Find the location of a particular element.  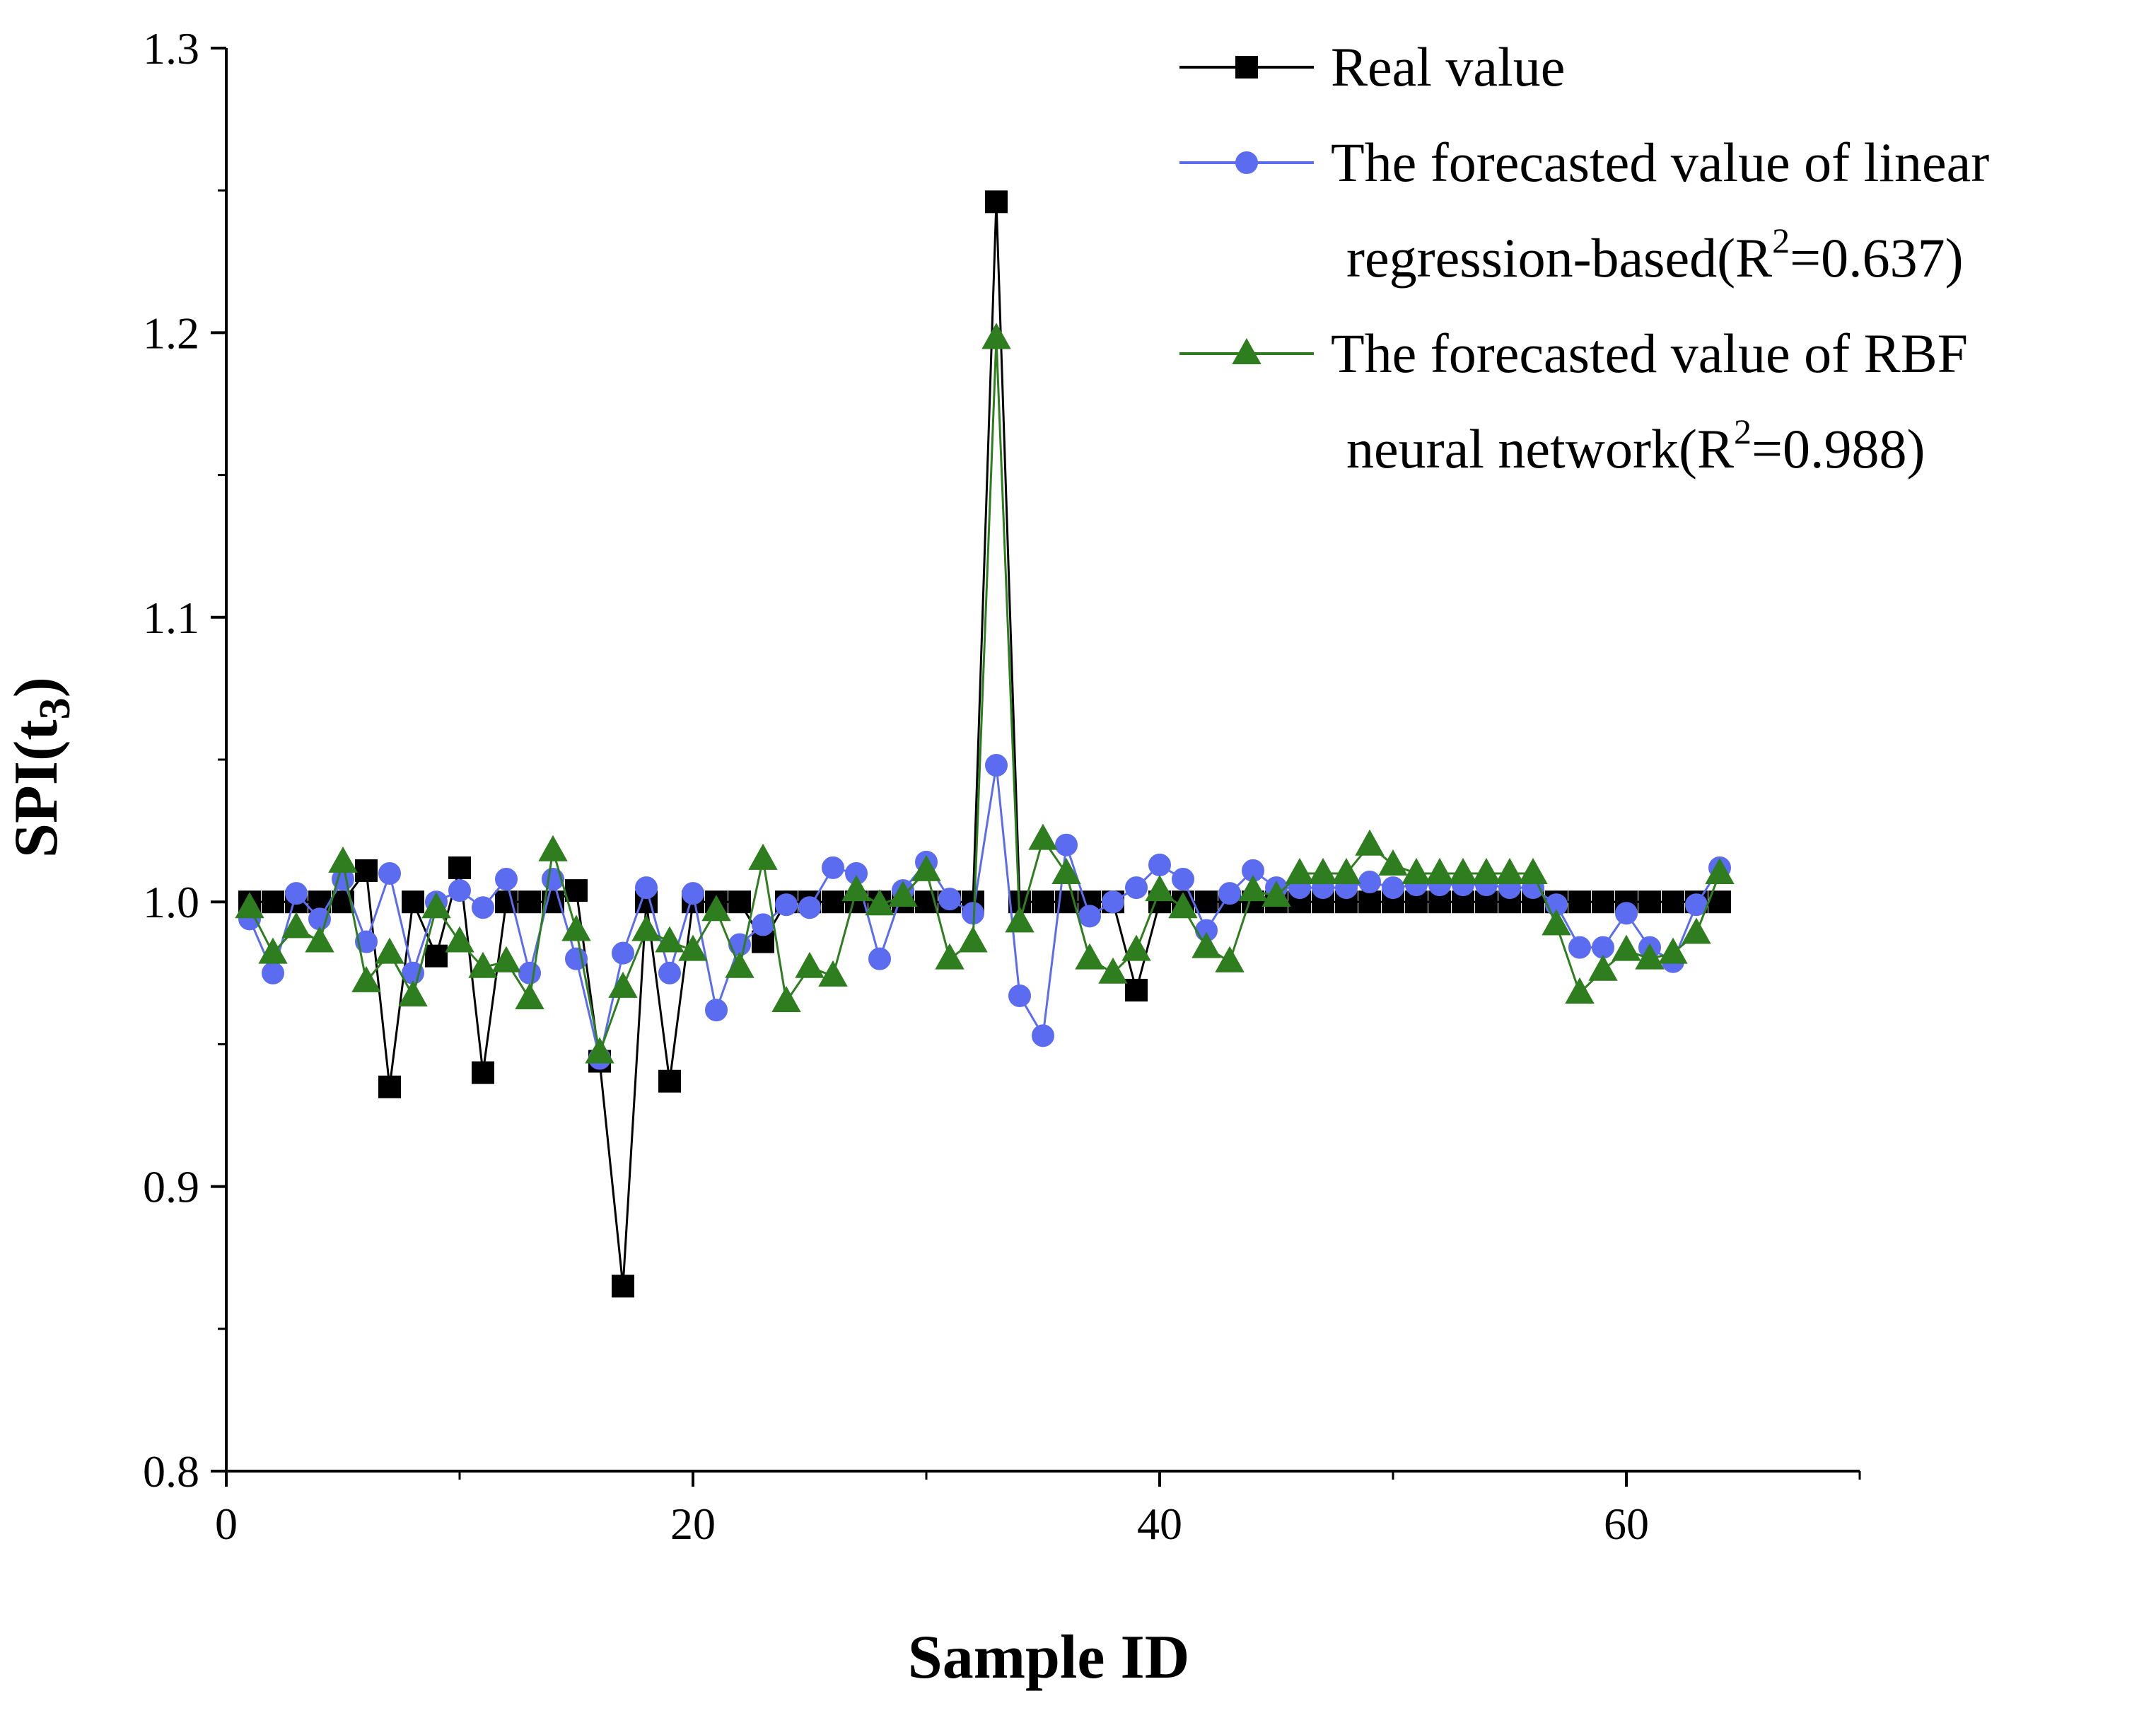

legend-label: The forecasted value of linear is located at coordinates (1660, 162).